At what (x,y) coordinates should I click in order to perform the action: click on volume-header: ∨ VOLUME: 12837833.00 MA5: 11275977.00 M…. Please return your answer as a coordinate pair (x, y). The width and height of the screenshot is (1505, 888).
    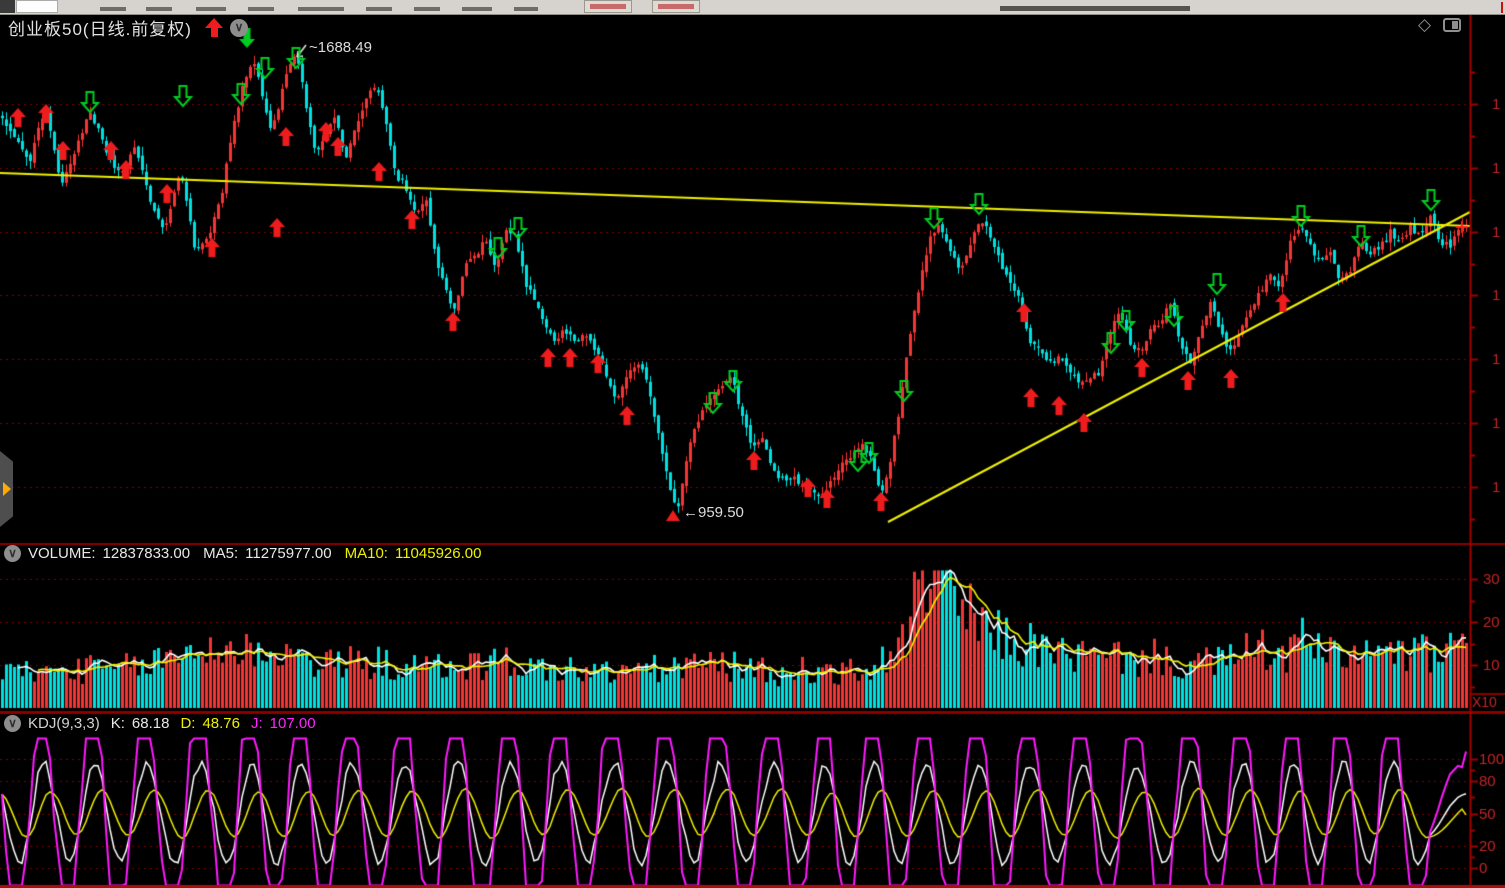
    Looking at the image, I should click on (242, 553).